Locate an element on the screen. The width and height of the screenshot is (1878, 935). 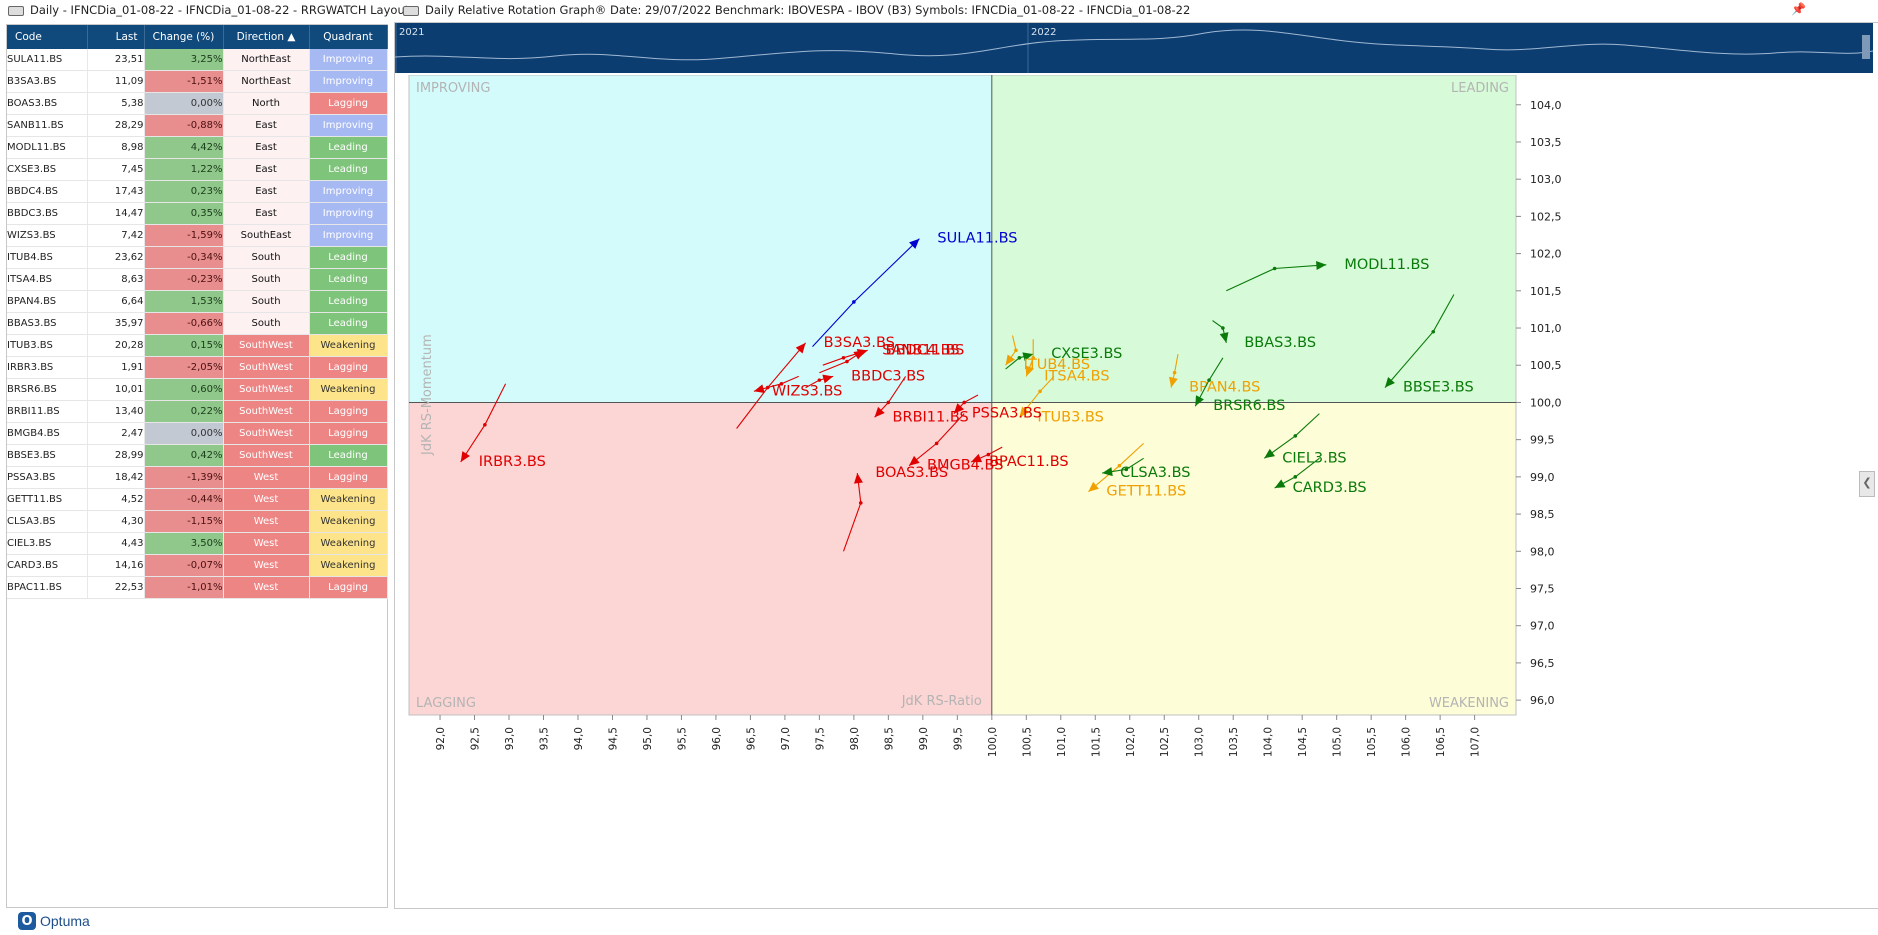
column-header-direction: Direction ▲ is located at coordinates (266, 37).